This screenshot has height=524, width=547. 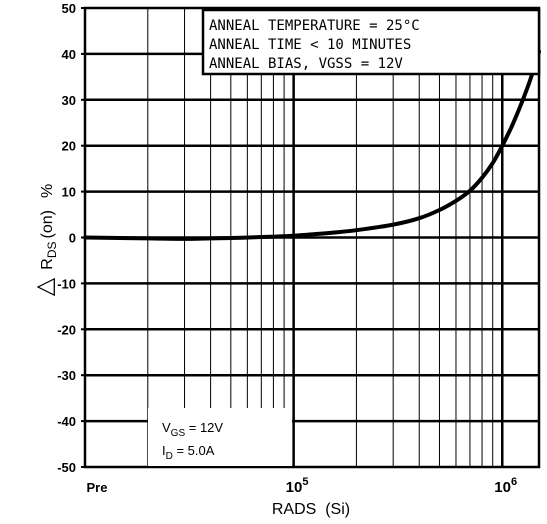 What do you see at coordinates (204, 427) in the screenshot?
I see `vgs-value: = 12V` at bounding box center [204, 427].